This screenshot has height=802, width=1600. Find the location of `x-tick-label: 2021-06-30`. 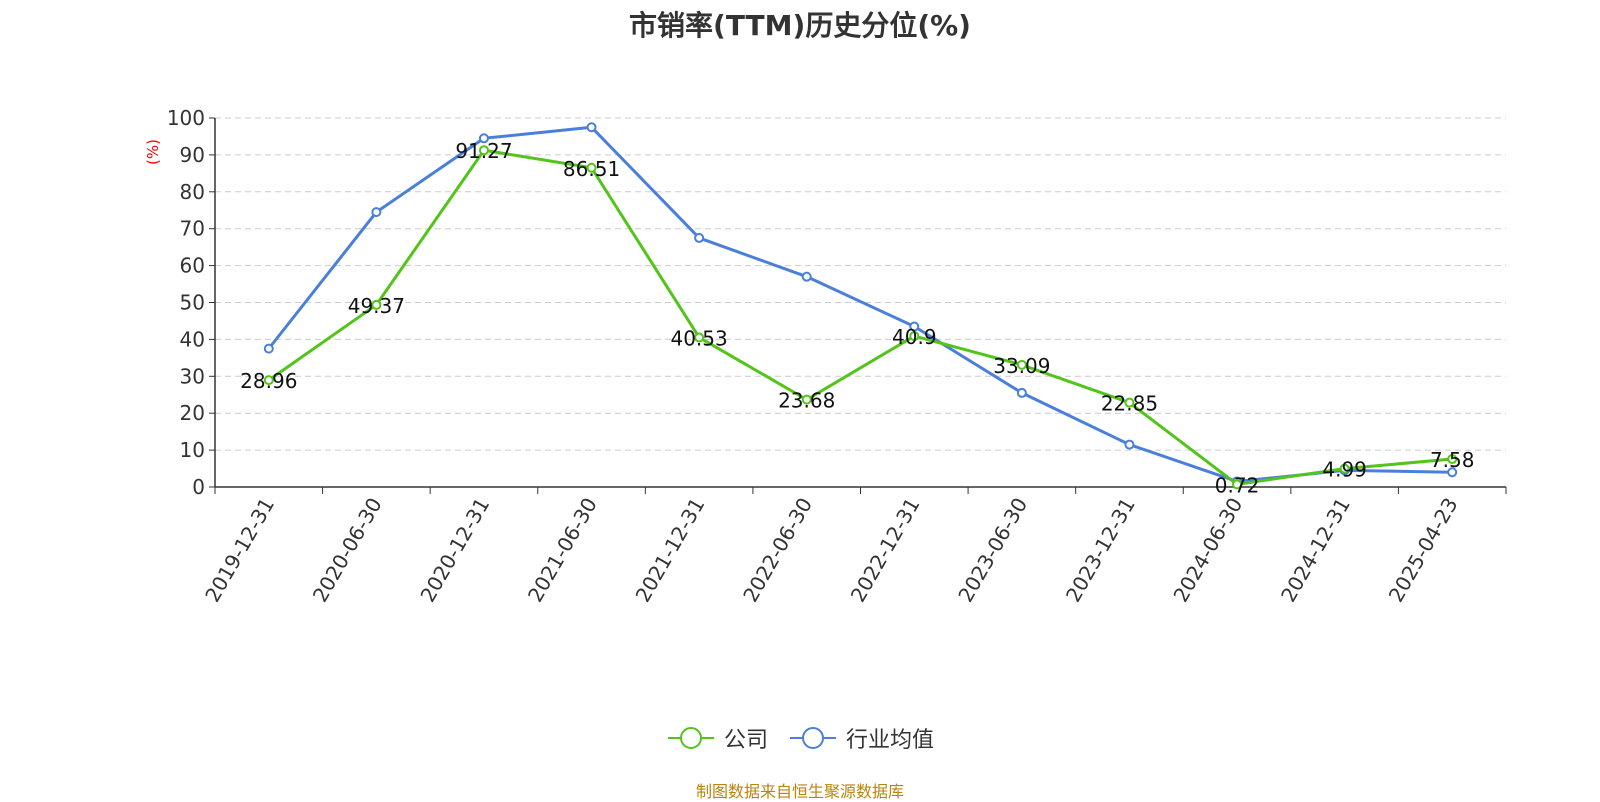

x-tick-label: 2021-06-30 is located at coordinates (562, 550).